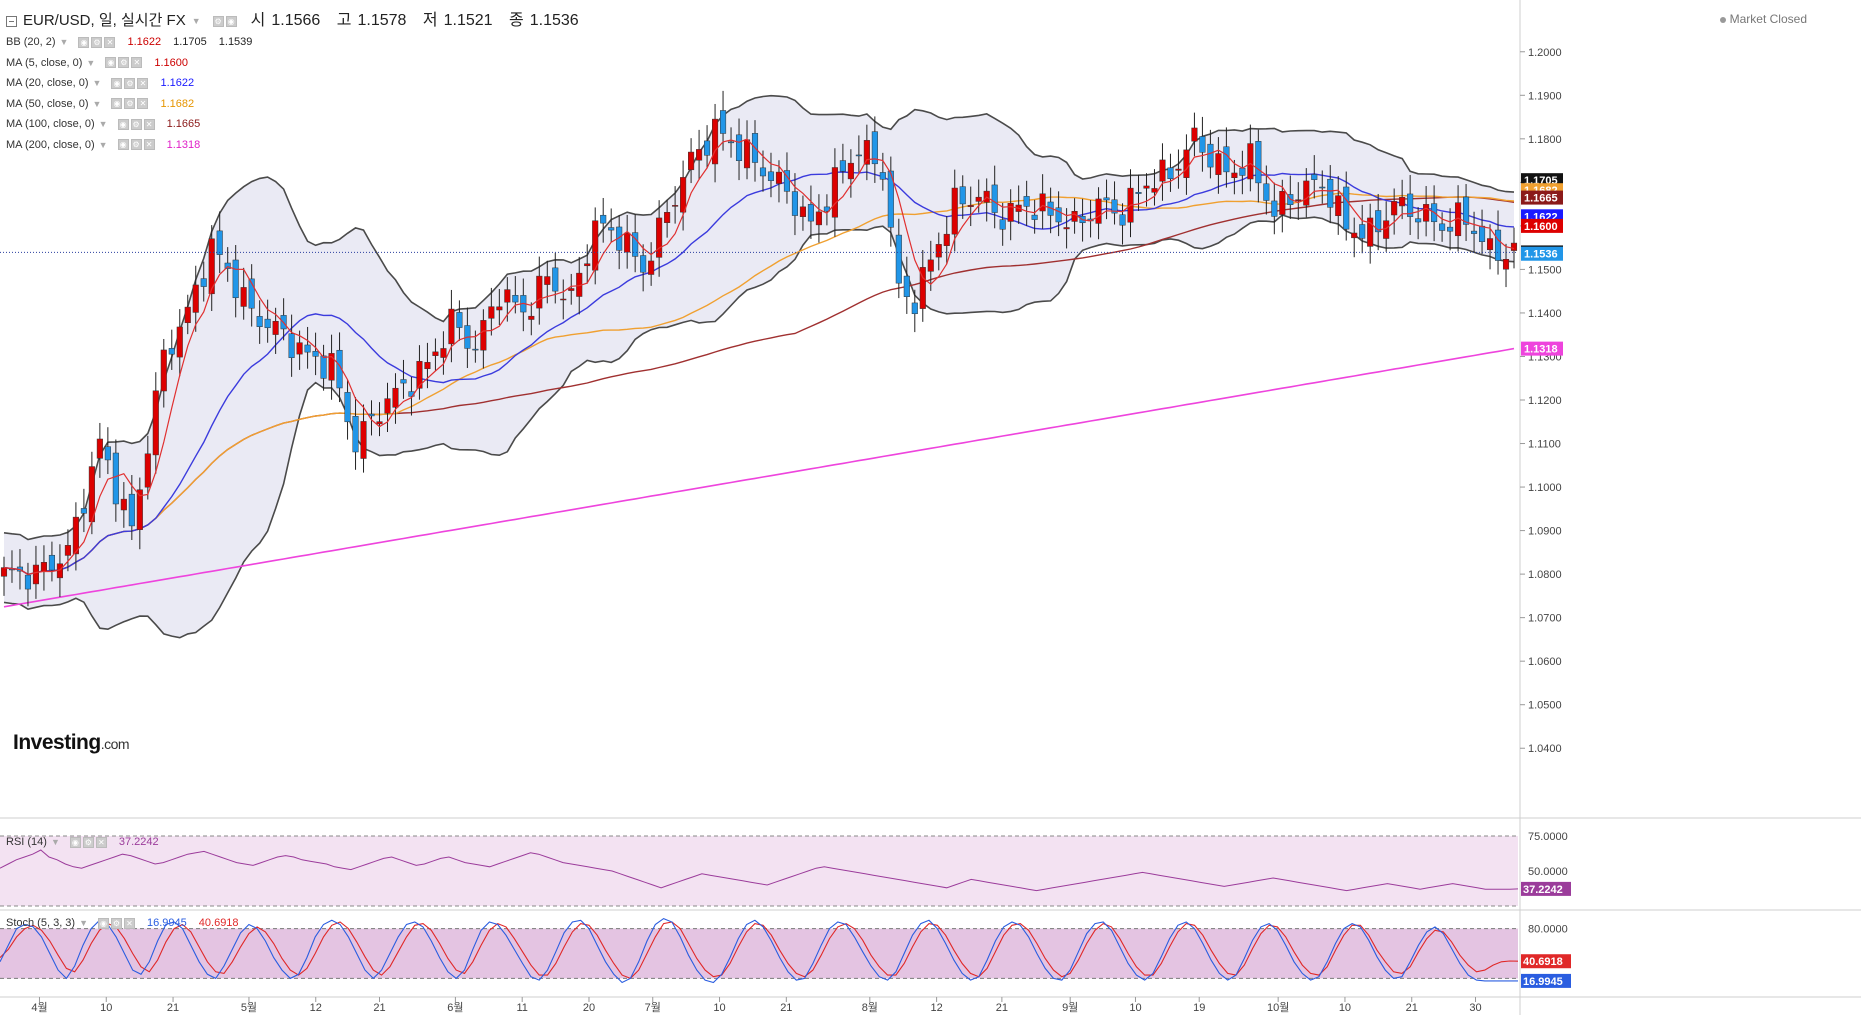  Describe the element at coordinates (298, 42) in the screenshot. I see `indicator-row-bb: BB (20, 2) ▼ ◉ ⚙ ✕ 1.1622 1.1705 1.1539` at that location.